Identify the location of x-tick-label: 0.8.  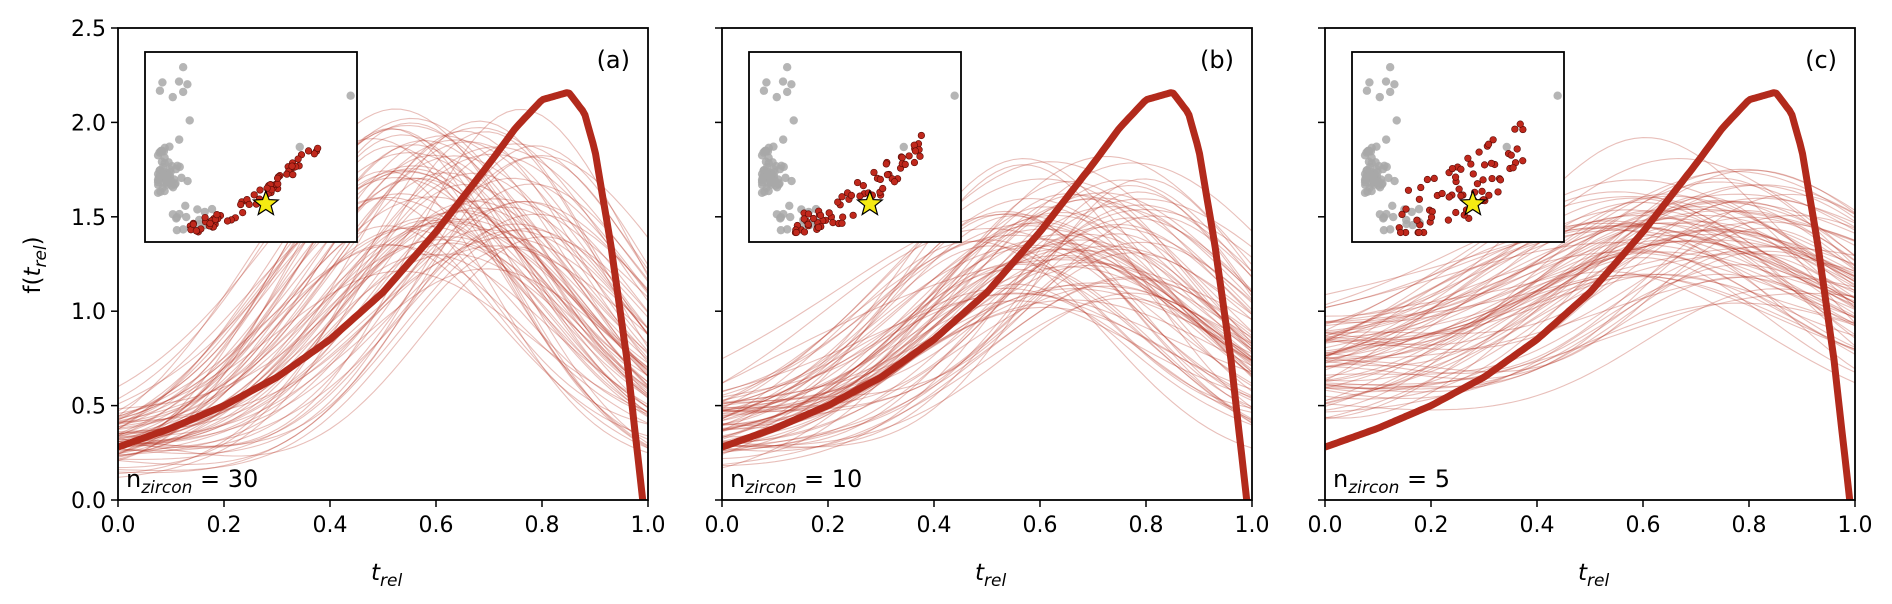
(542, 525).